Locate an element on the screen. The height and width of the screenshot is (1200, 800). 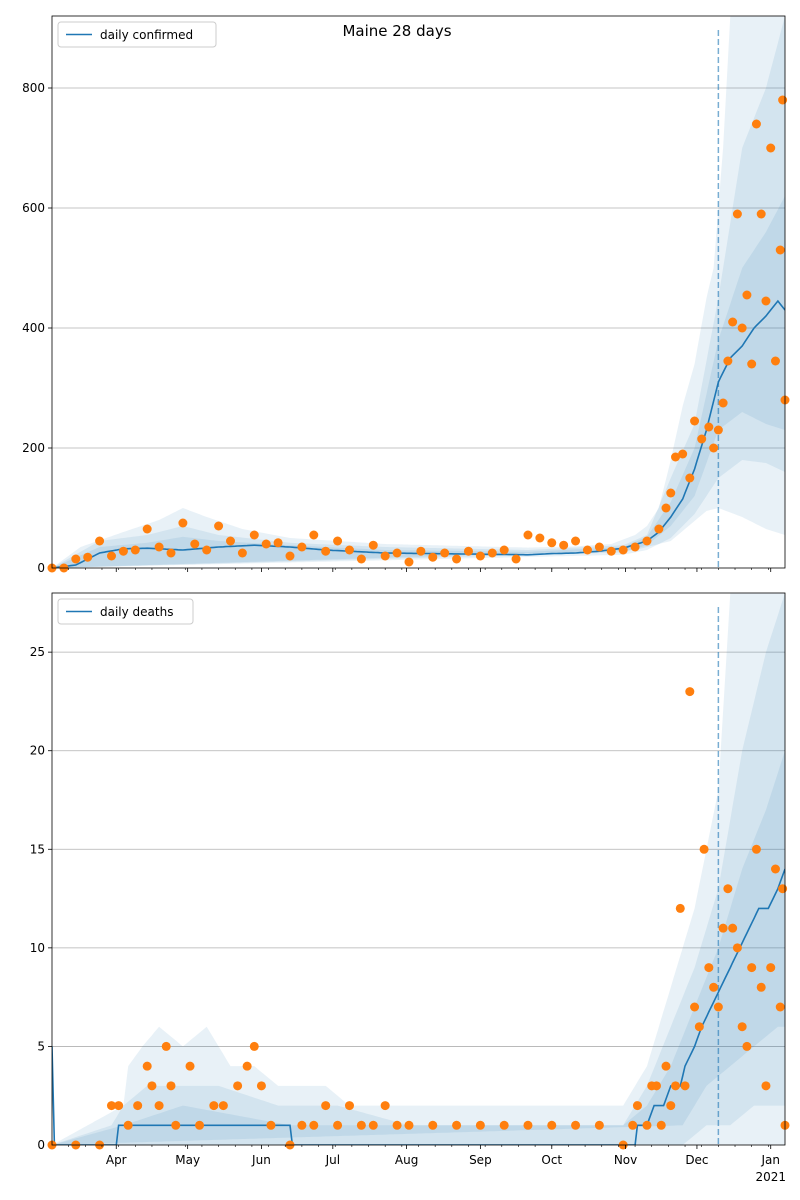
legend: daily confirmed is located at coordinates (137, 34).